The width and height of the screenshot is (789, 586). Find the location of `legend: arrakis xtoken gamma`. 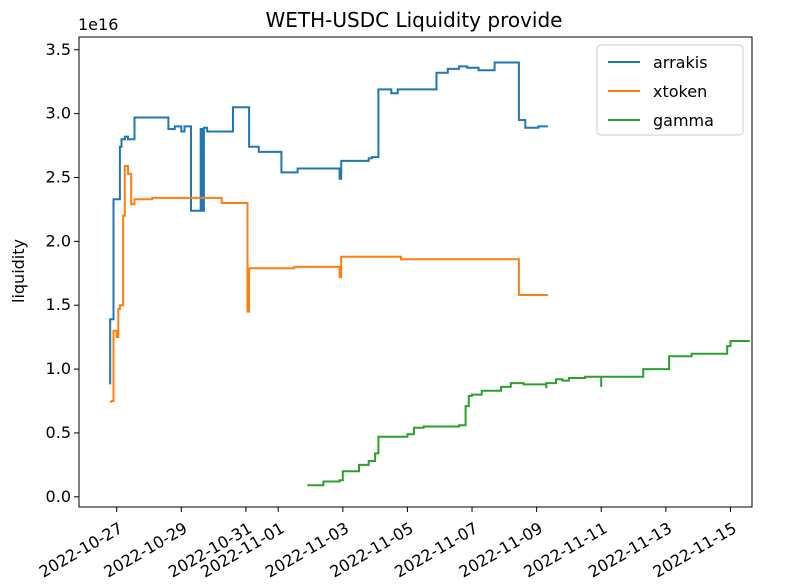

legend: arrakis xtoken gamma is located at coordinates (670, 90).